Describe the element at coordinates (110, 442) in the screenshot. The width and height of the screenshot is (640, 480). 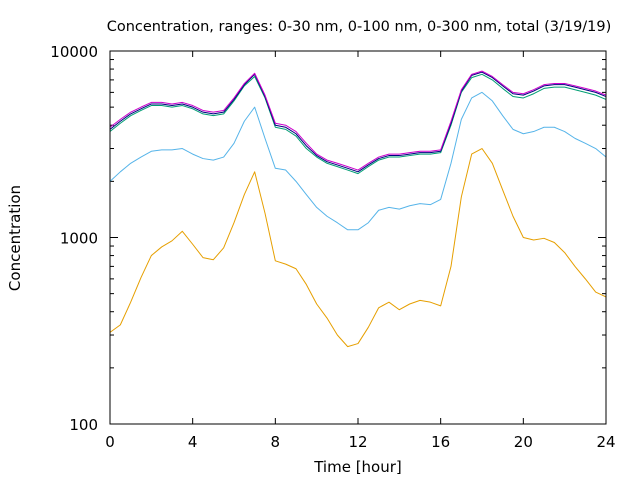
I see `x-tick-label: 0` at that location.